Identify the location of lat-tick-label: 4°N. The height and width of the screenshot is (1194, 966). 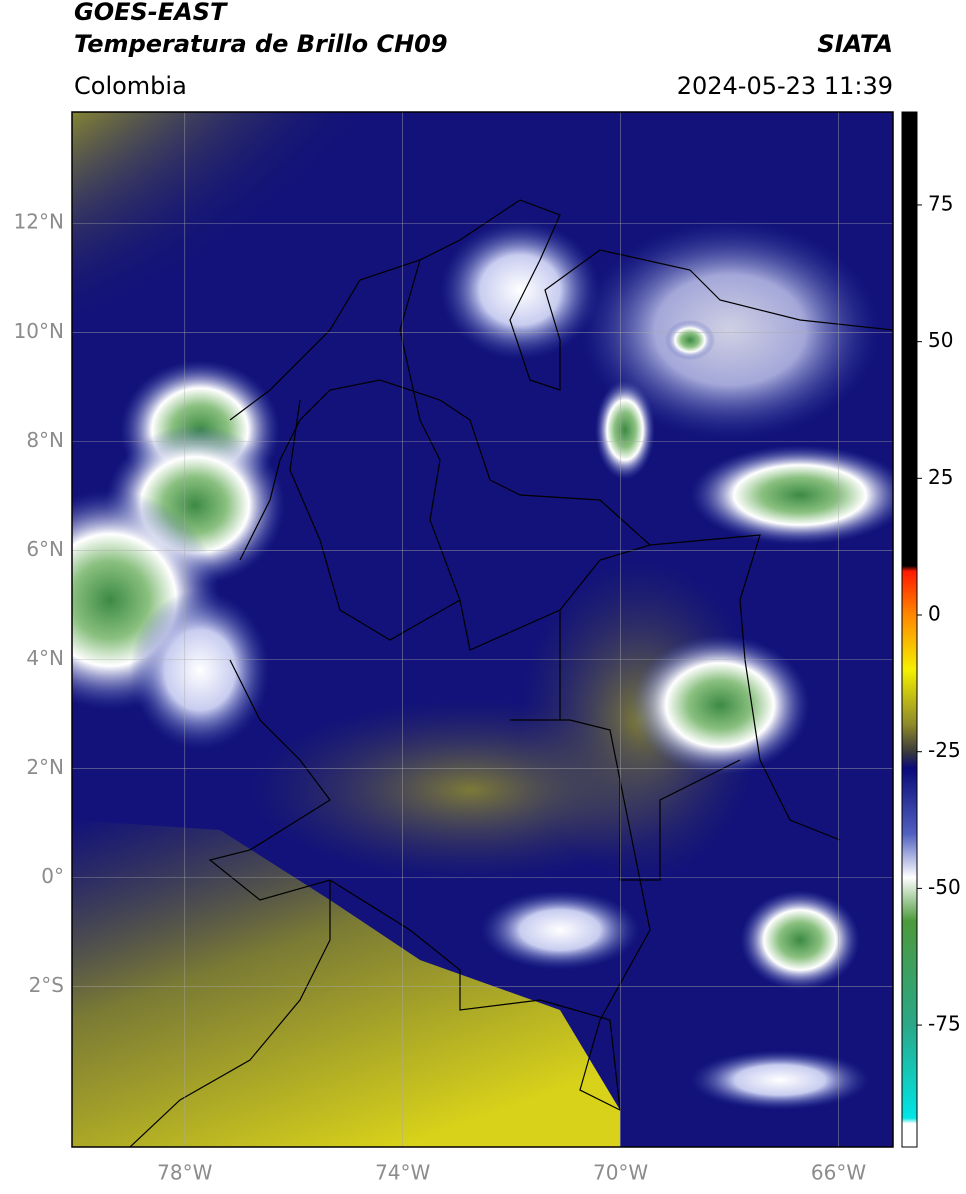
(45, 658).